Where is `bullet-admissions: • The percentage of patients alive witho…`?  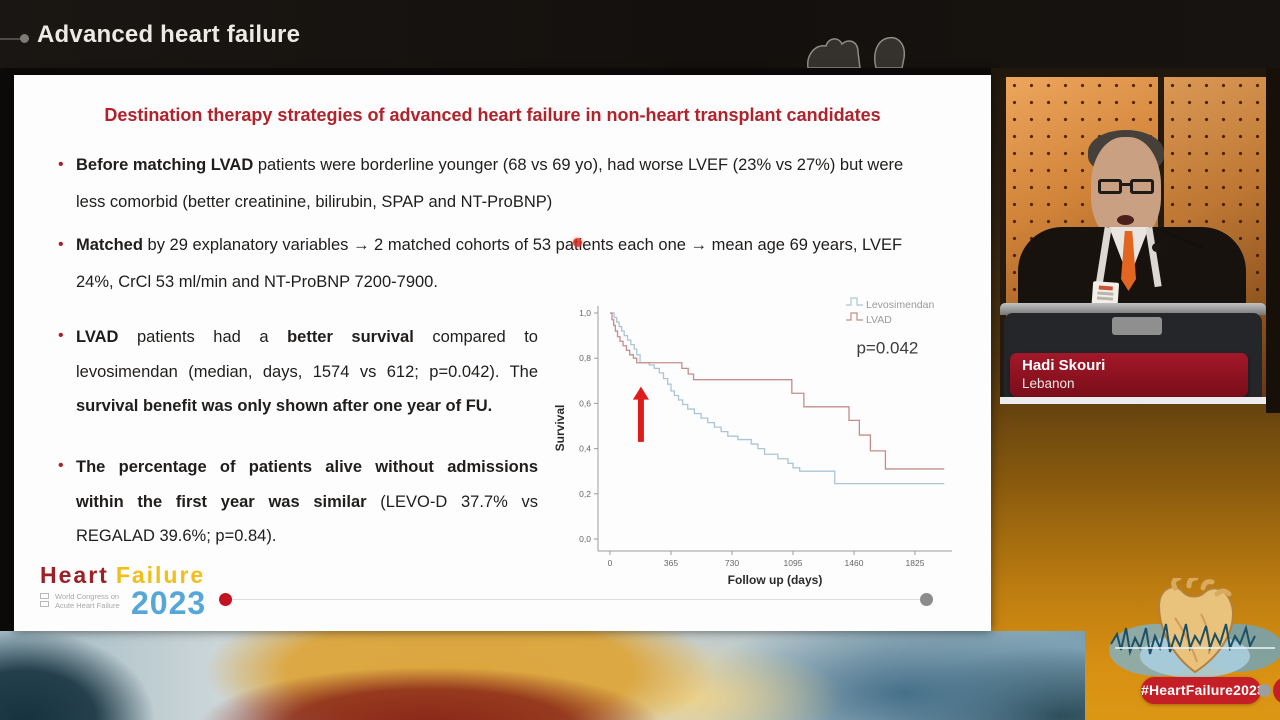 bullet-admissions: • The percentage of patients alive witho… is located at coordinates (298, 502).